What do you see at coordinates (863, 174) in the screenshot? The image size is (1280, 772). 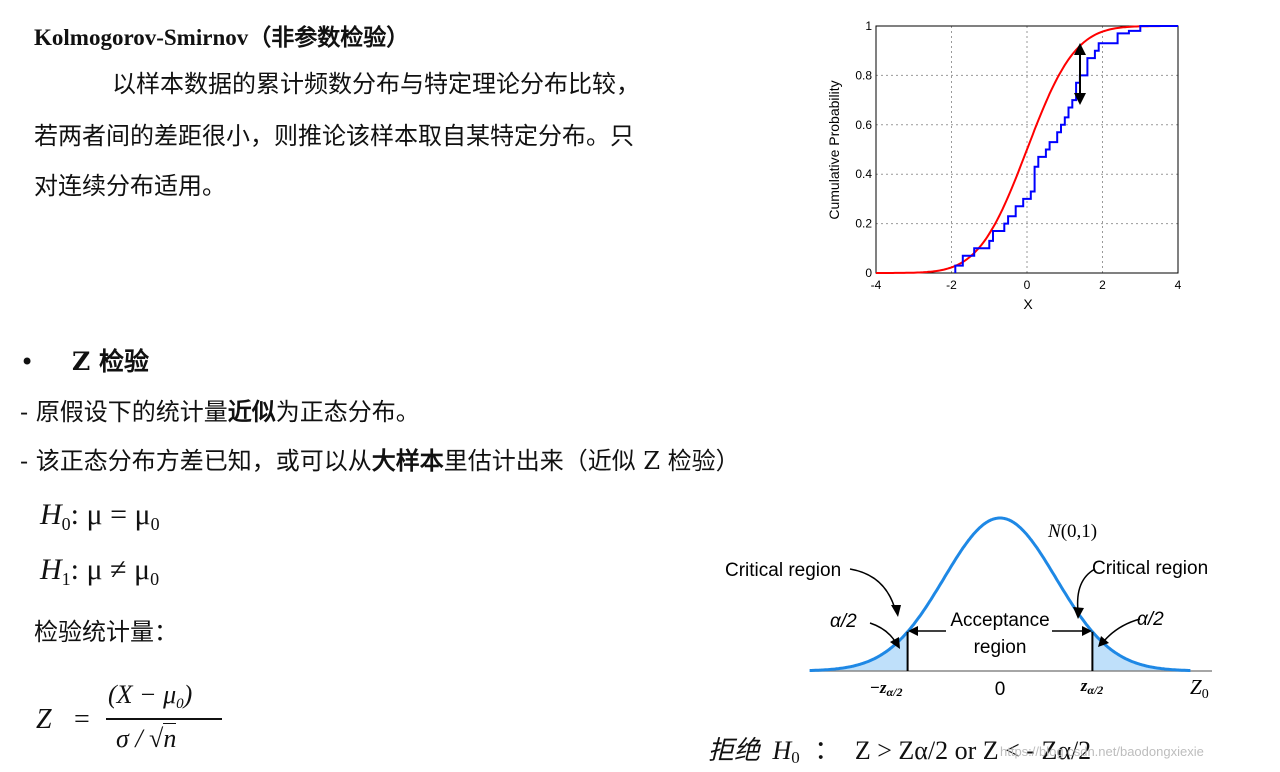 I see `y-tick-label: 0.4` at bounding box center [863, 174].